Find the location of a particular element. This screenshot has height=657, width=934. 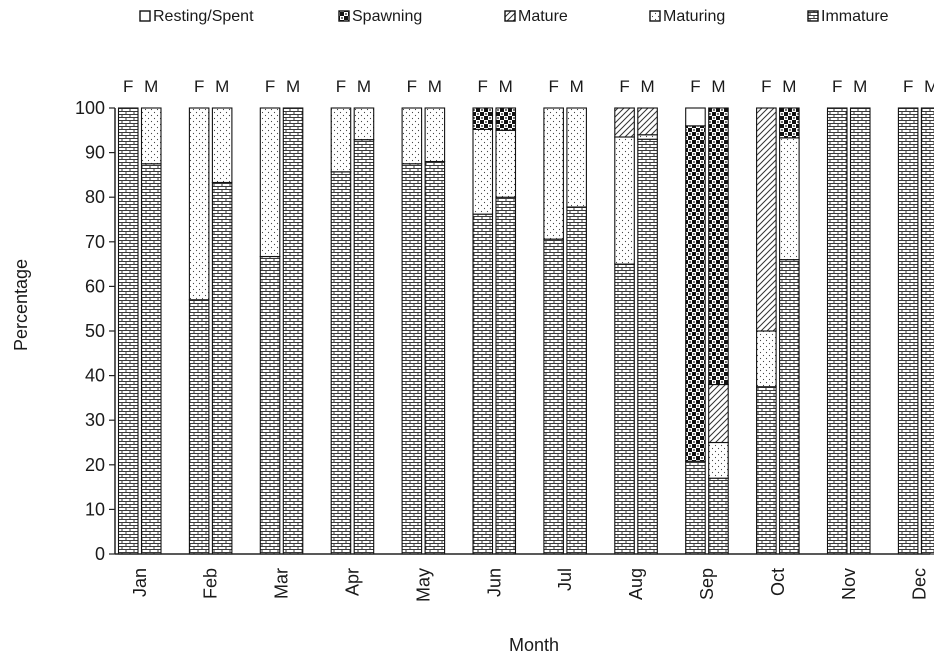

bar-dec-f is located at coordinates (908, 331).